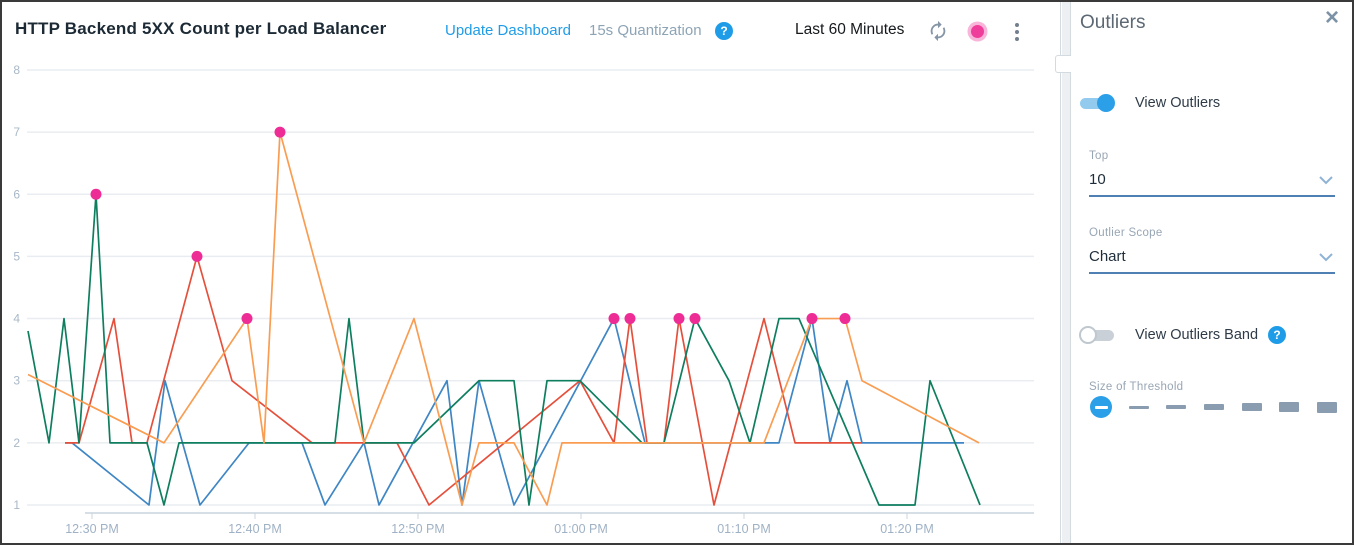  I want to click on panel-notch, so click(1063, 64).